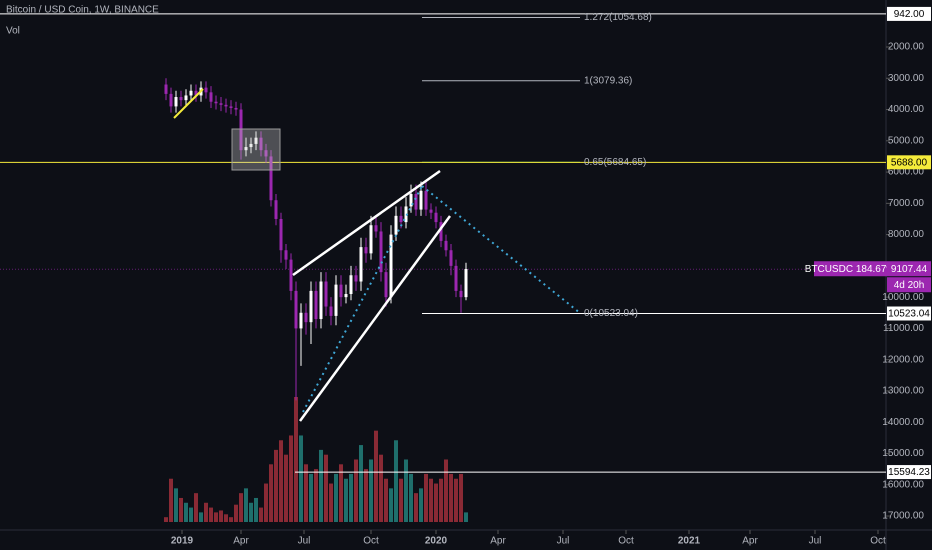 This screenshot has height=550, width=932. Describe the element at coordinates (909, 14) in the screenshot. I see `price-label: 942.00` at that location.